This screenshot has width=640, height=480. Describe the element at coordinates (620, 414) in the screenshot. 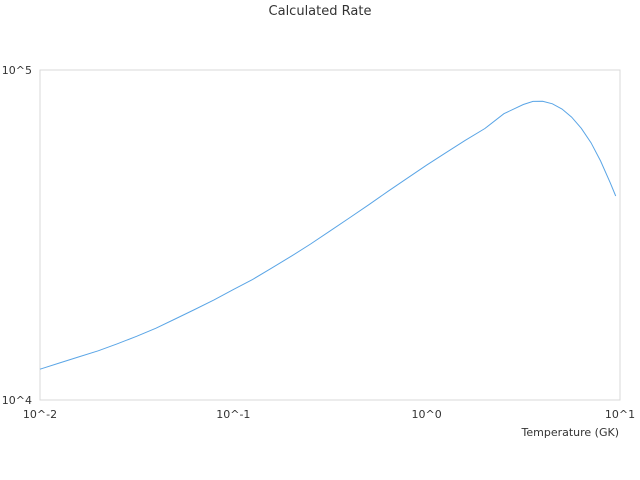

I see `x-tick-label: 10^1` at that location.